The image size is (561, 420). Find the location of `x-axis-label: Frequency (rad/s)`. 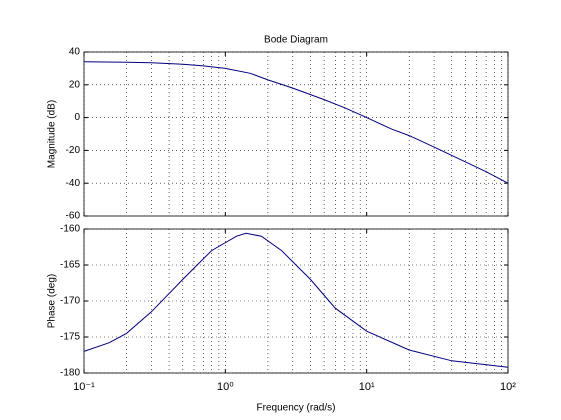

x-axis-label: Frequency (rad/s) is located at coordinates (296, 408).